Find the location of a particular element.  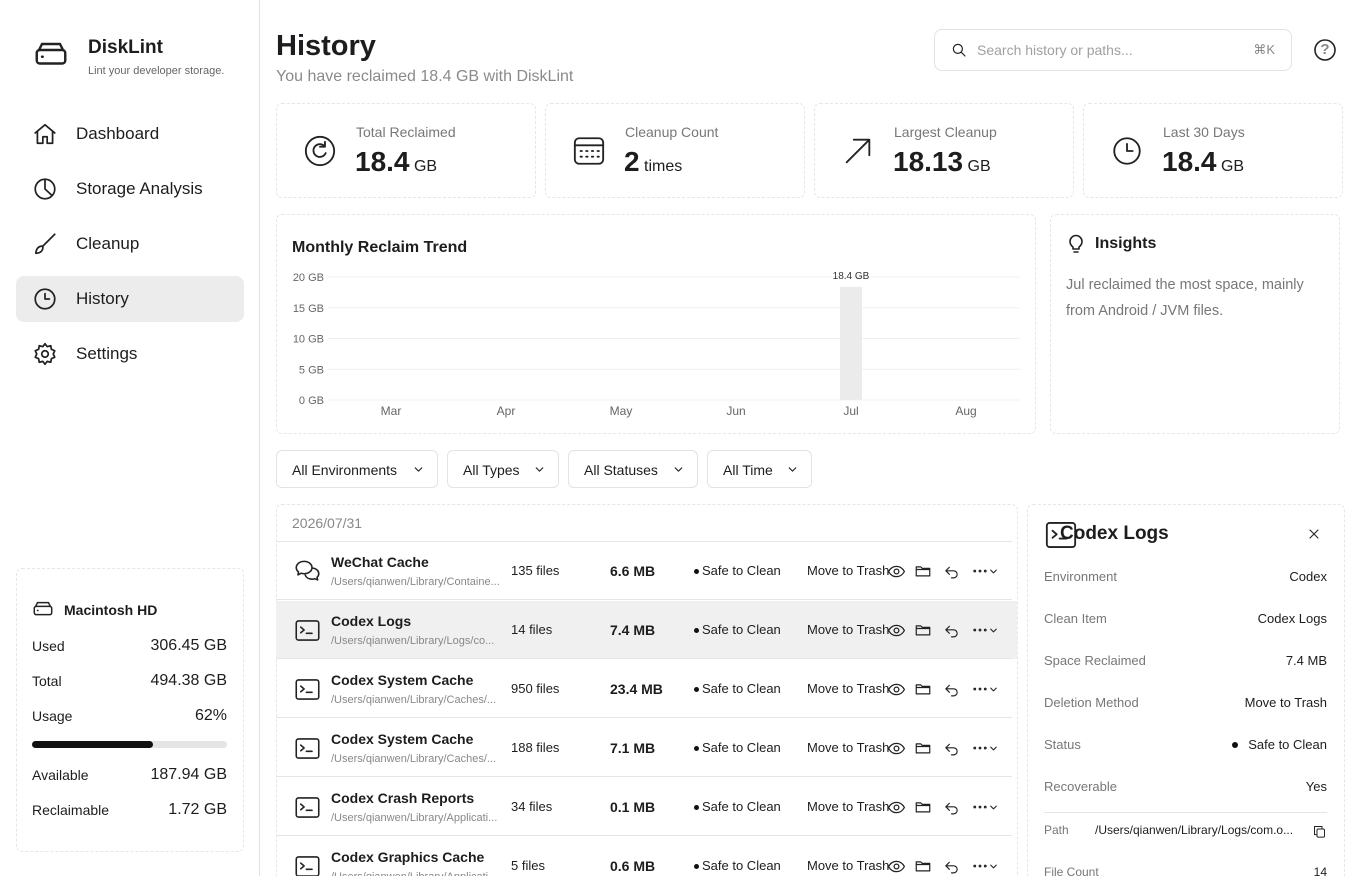

disk-label: Usage is located at coordinates (52, 715).